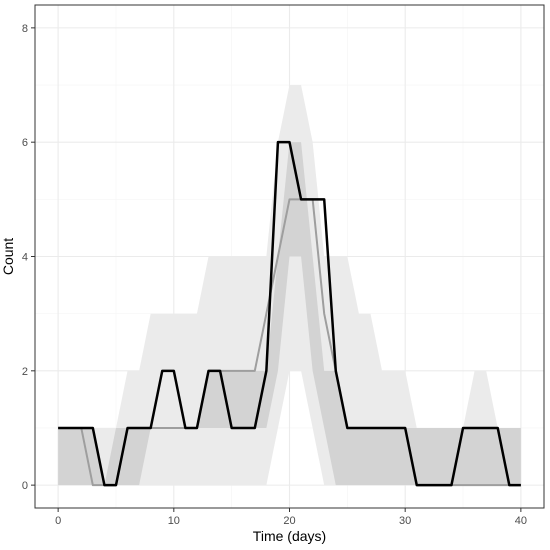 The height and width of the screenshot is (550, 550). I want to click on y-tick-label: 2, so click(25, 372).